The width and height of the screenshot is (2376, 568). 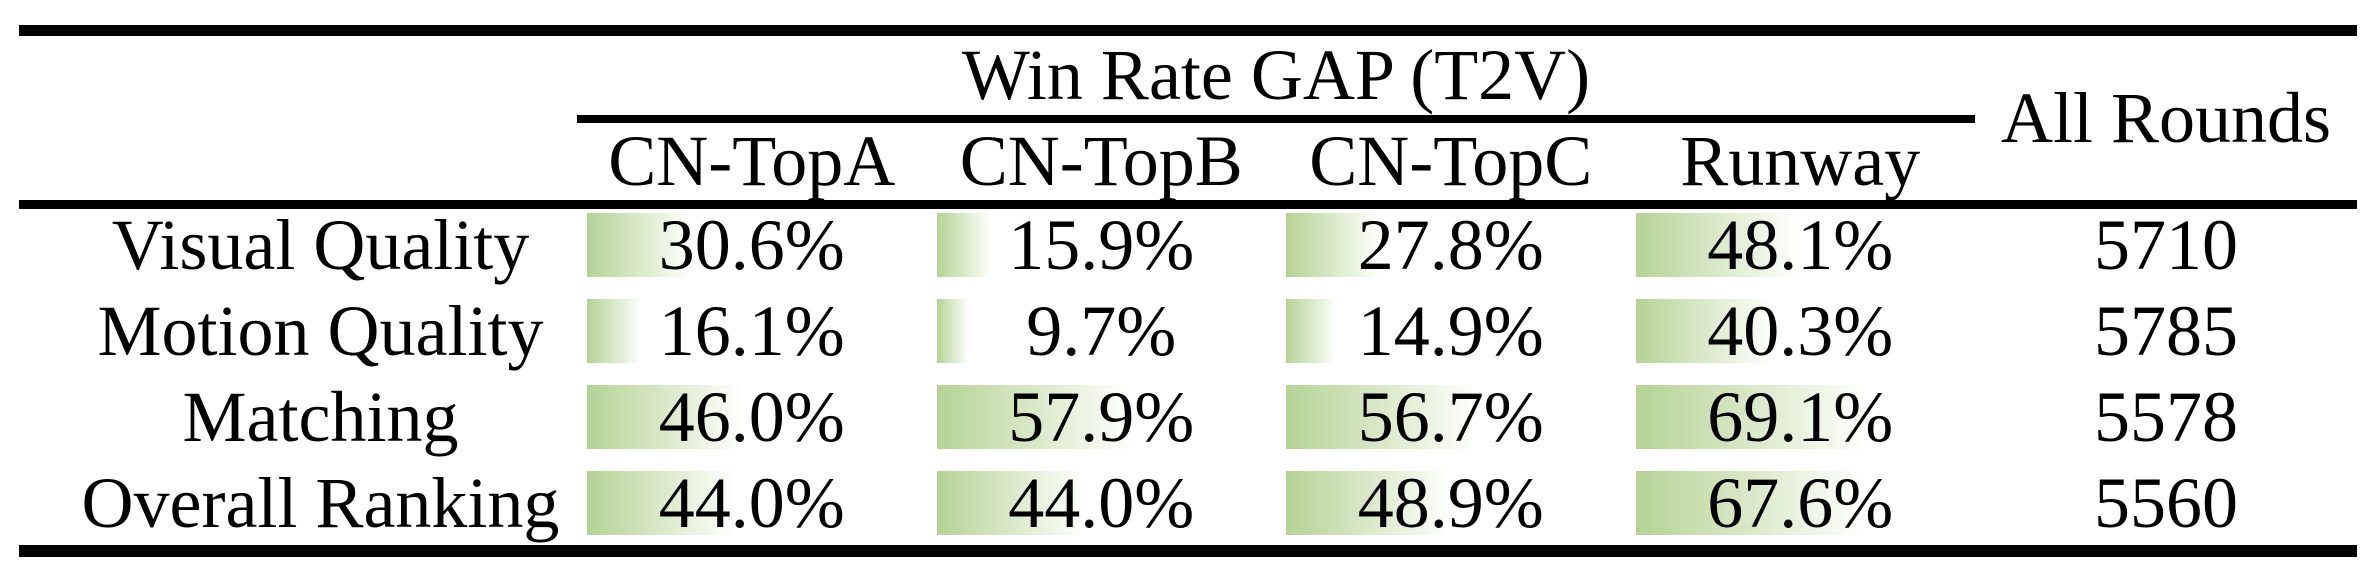 What do you see at coordinates (1451, 161) in the screenshot?
I see `column-header-cn-topc: CN-TopC` at bounding box center [1451, 161].